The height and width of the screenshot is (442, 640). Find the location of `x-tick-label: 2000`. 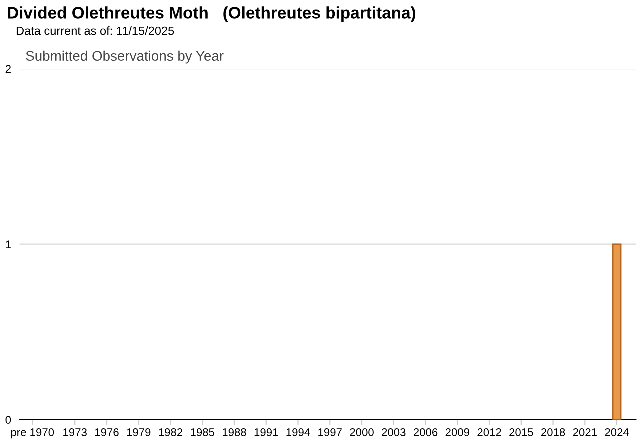

x-tick-label: 2000 is located at coordinates (362, 432).